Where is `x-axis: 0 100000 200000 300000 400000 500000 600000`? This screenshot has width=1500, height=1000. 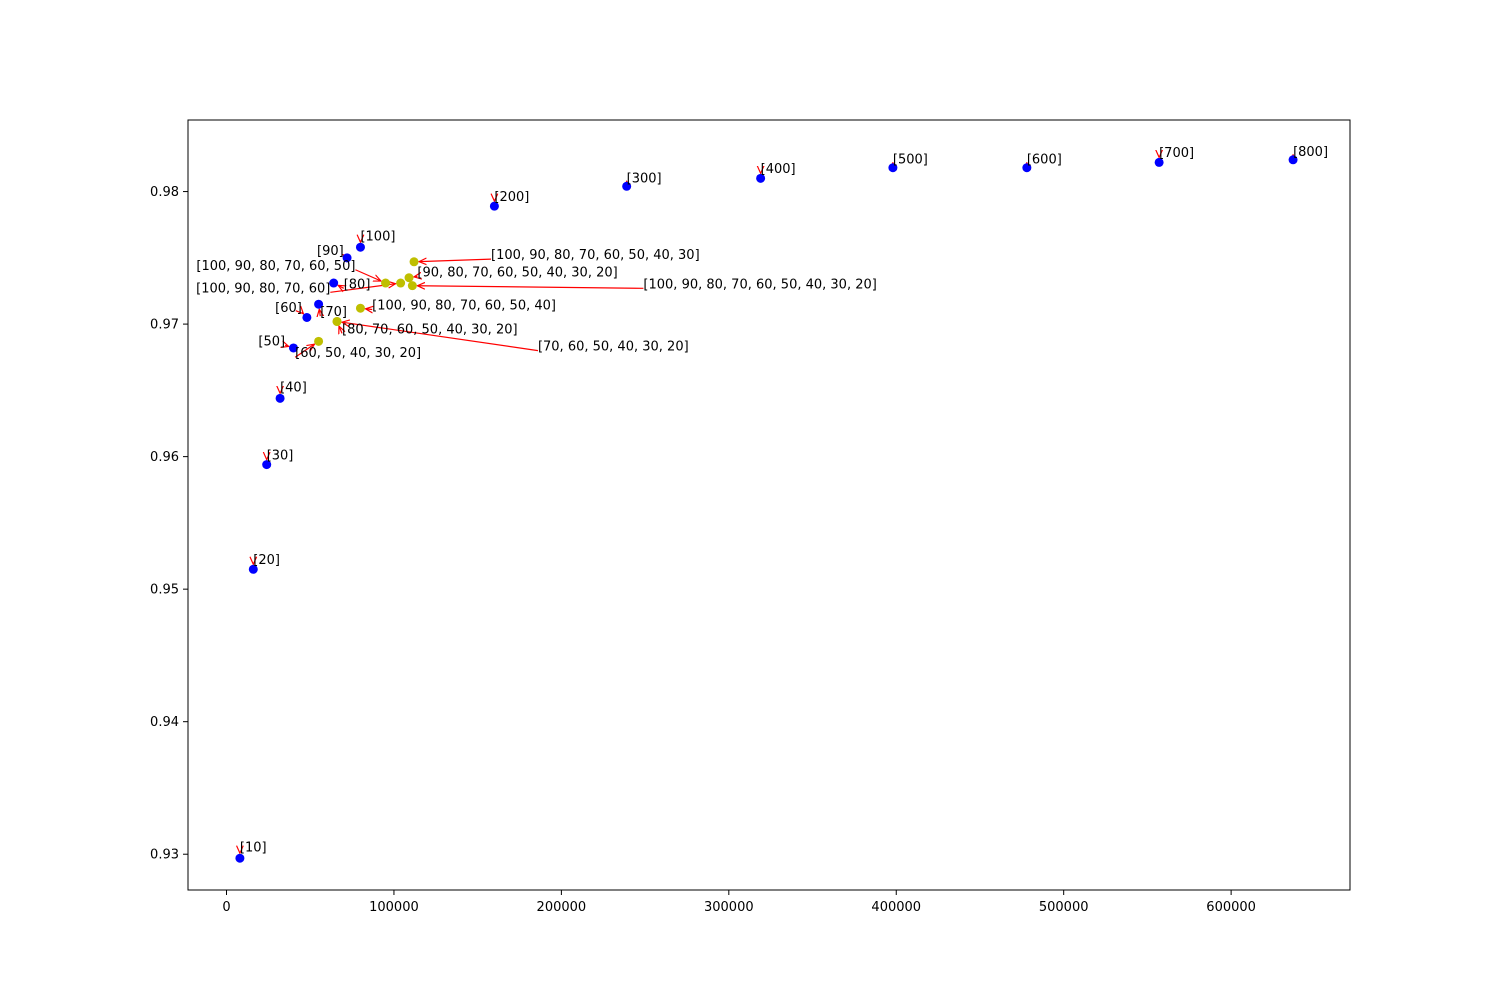 x-axis: 0 100000 200000 300000 400000 500000 600000 is located at coordinates (739, 902).